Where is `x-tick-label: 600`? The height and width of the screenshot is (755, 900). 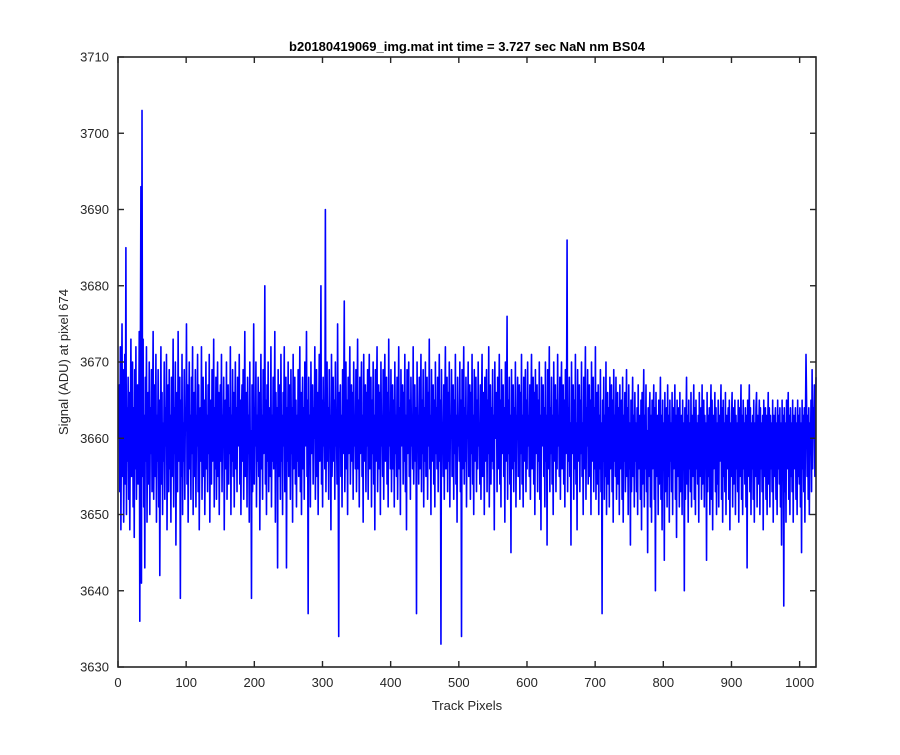
x-tick-label: 600 is located at coordinates (527, 682).